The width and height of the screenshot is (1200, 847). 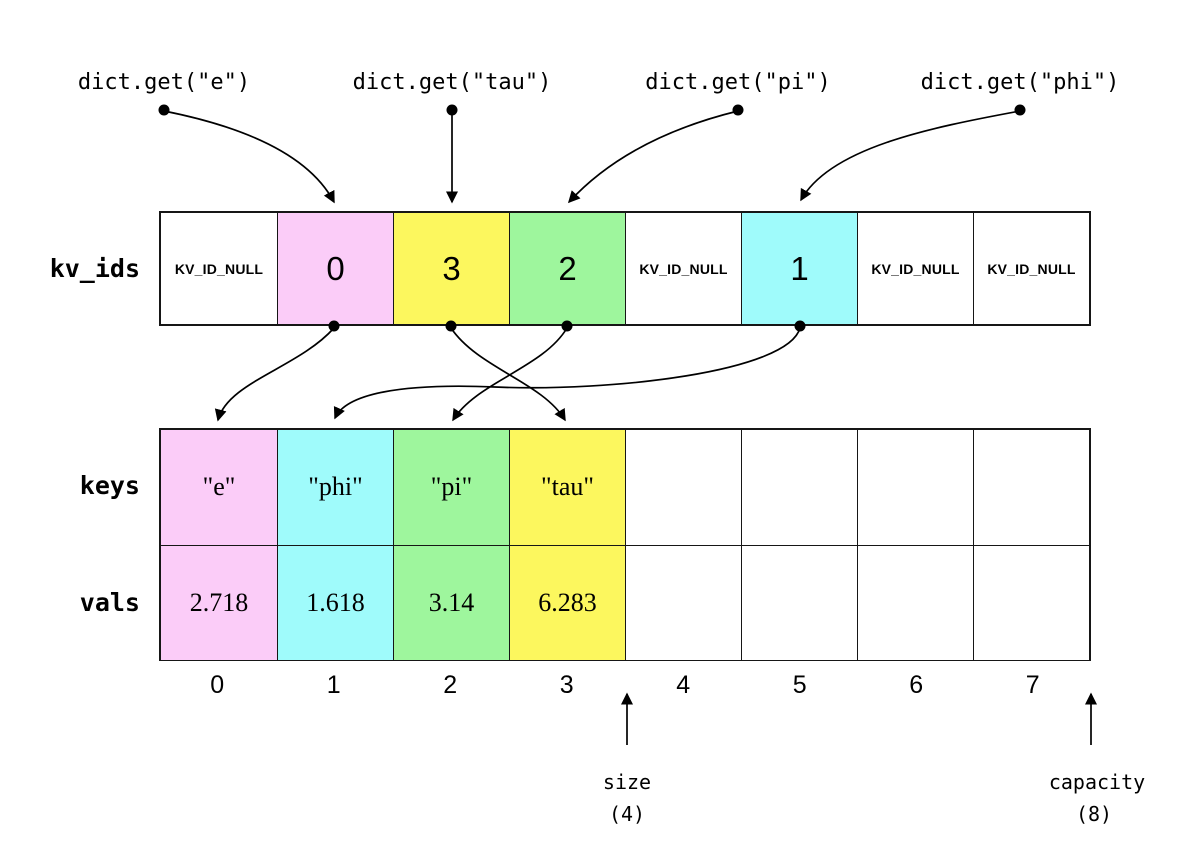 I want to click on id-arrow-slot3-to-key2, so click(x=510, y=374).